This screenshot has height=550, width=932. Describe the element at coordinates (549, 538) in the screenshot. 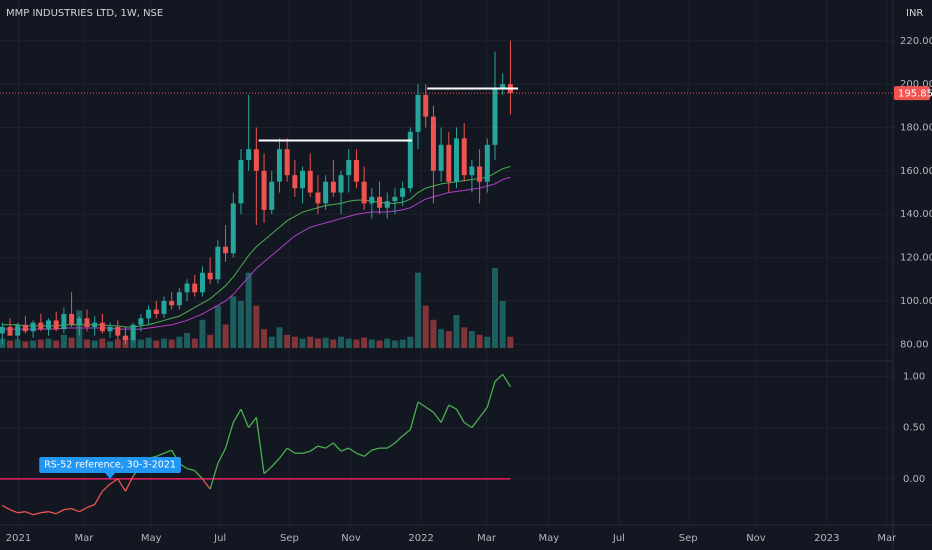

I see `x-tick-label: May` at that location.